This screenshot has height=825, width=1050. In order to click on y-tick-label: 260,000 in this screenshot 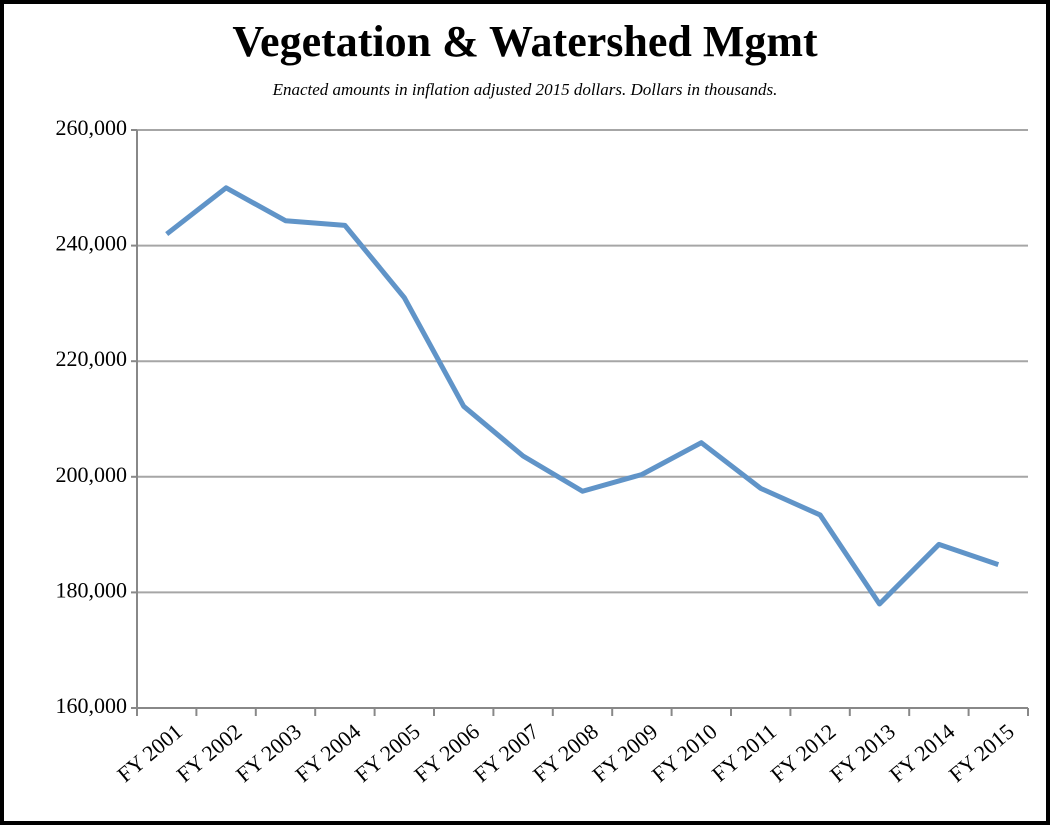, I will do `click(92, 127)`.